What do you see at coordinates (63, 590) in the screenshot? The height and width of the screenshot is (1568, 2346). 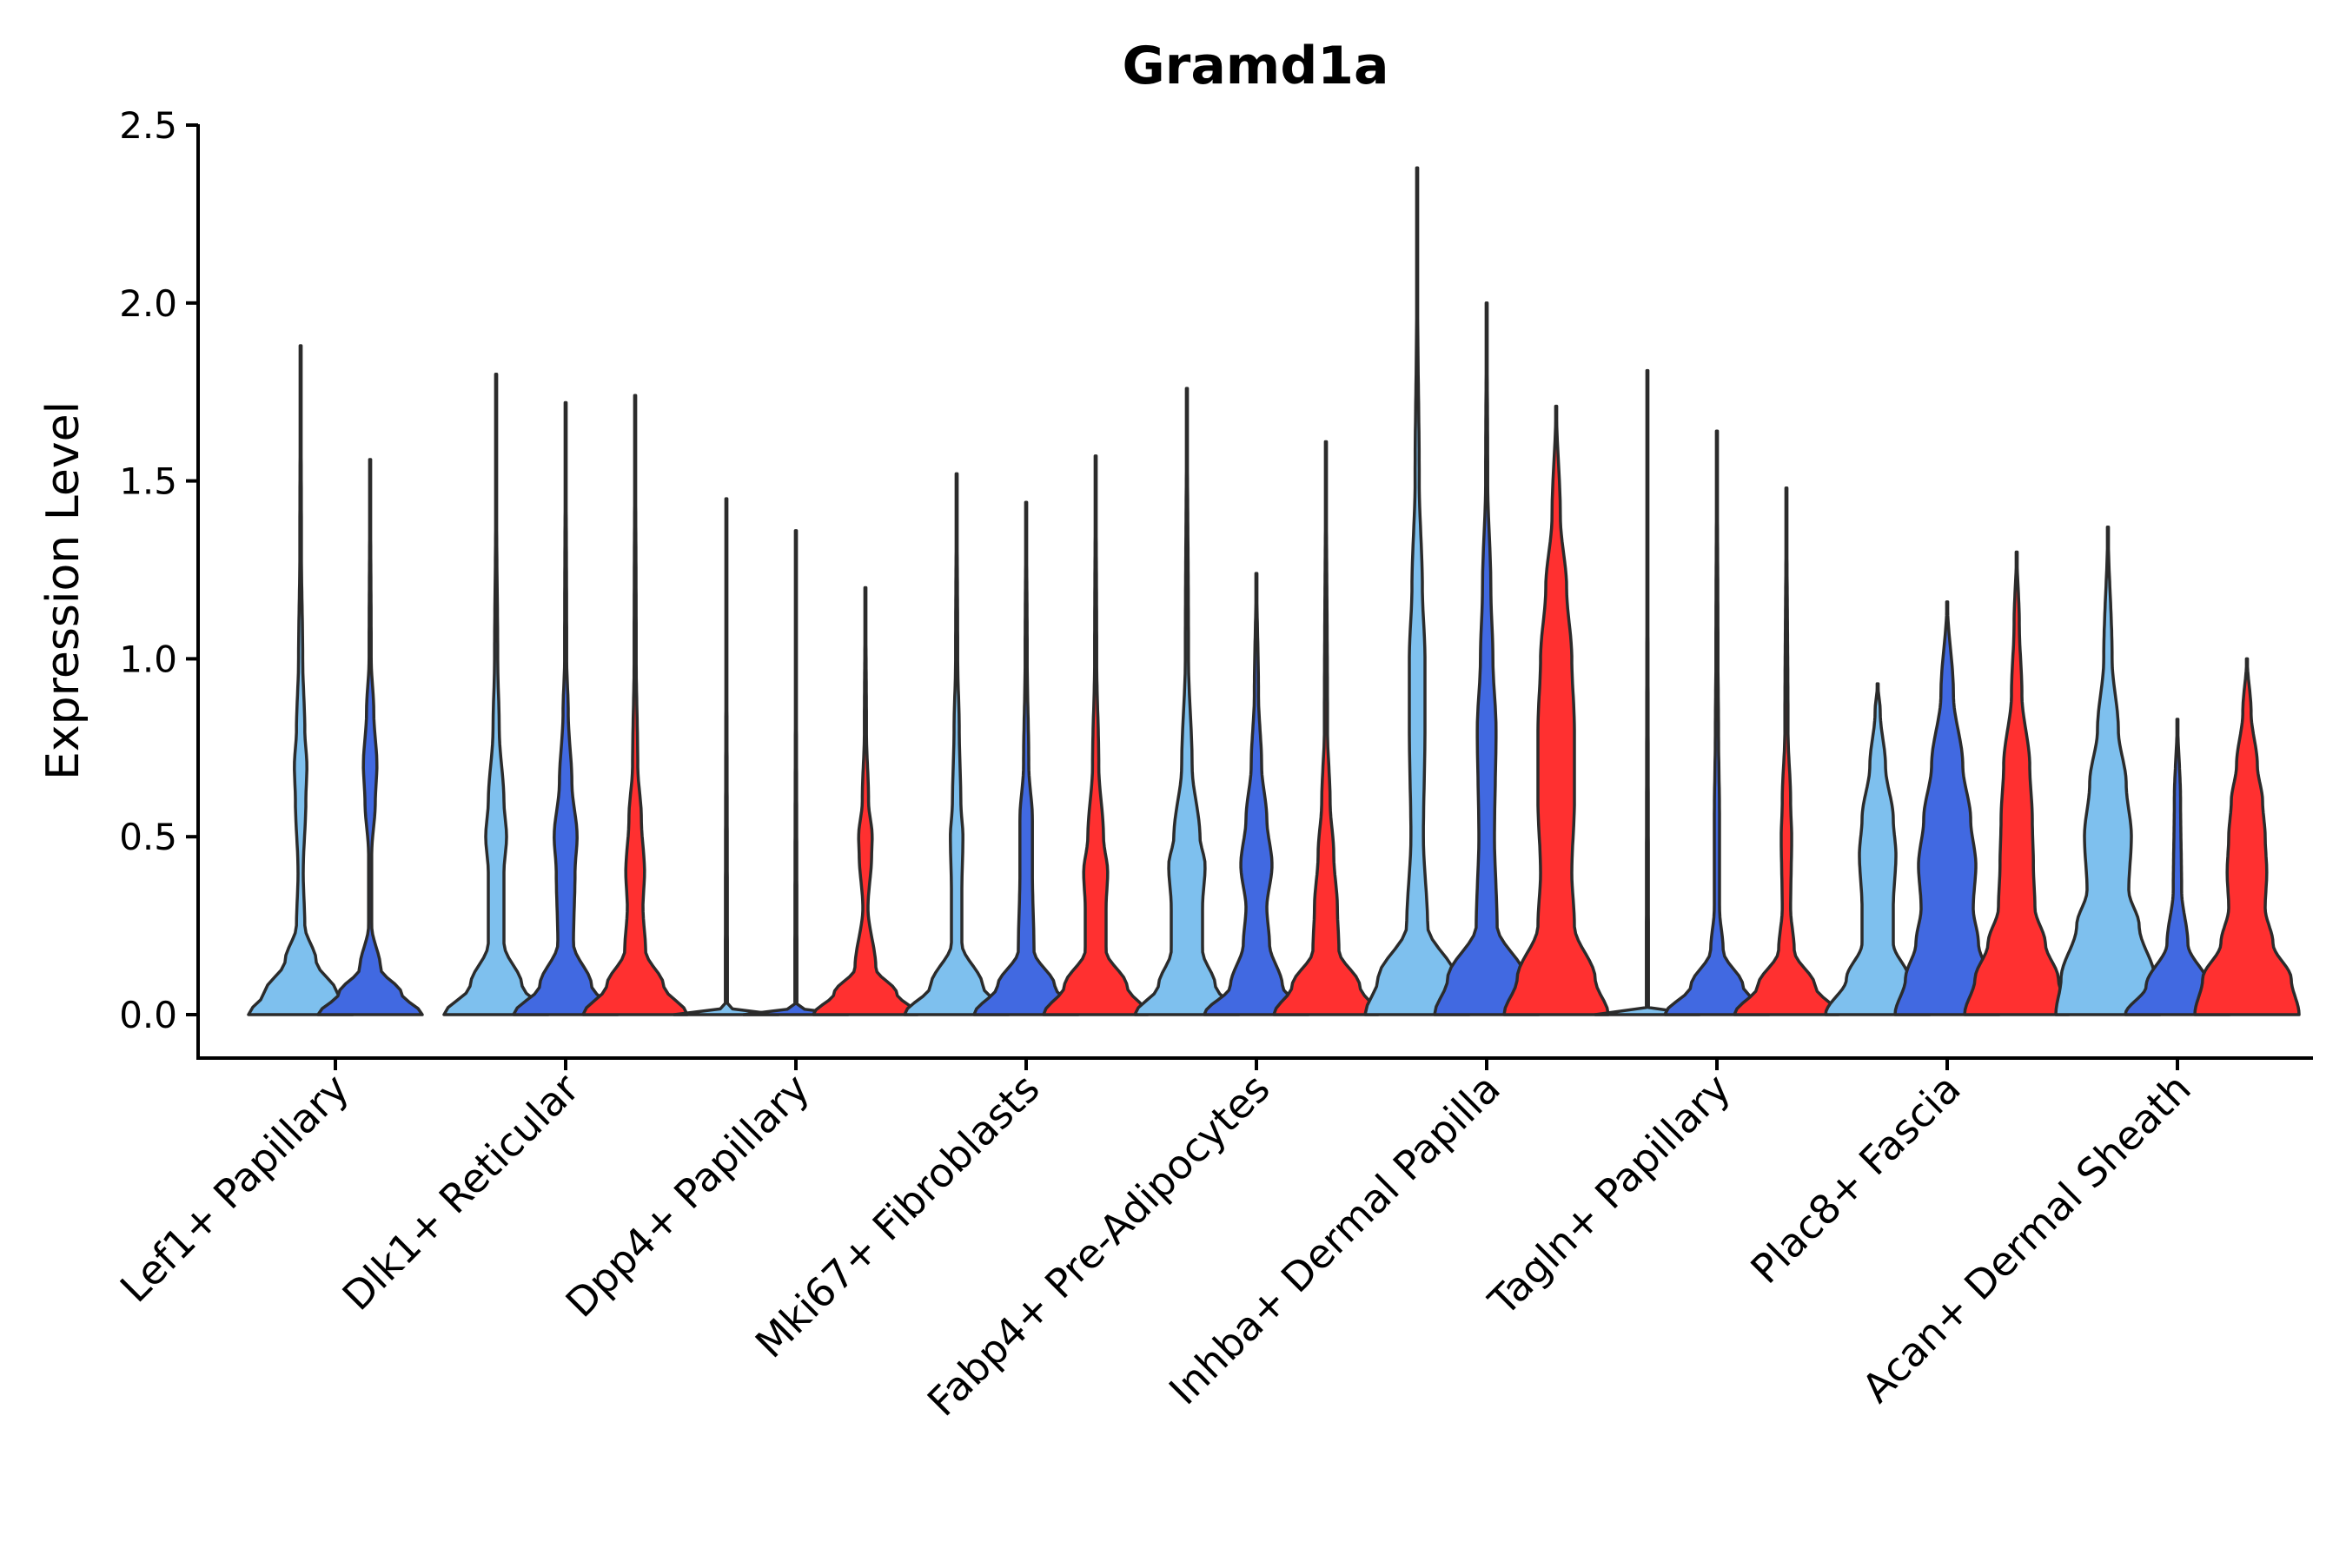 I see `y-axis-label: Expression Level` at bounding box center [63, 590].